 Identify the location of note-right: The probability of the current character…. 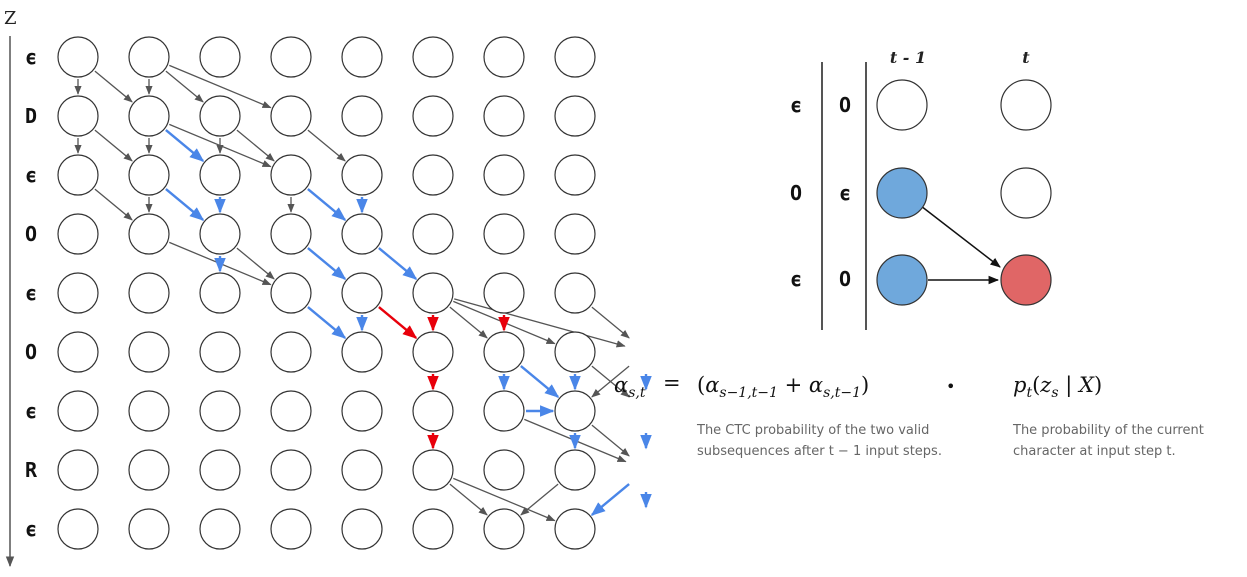
(1108, 441).